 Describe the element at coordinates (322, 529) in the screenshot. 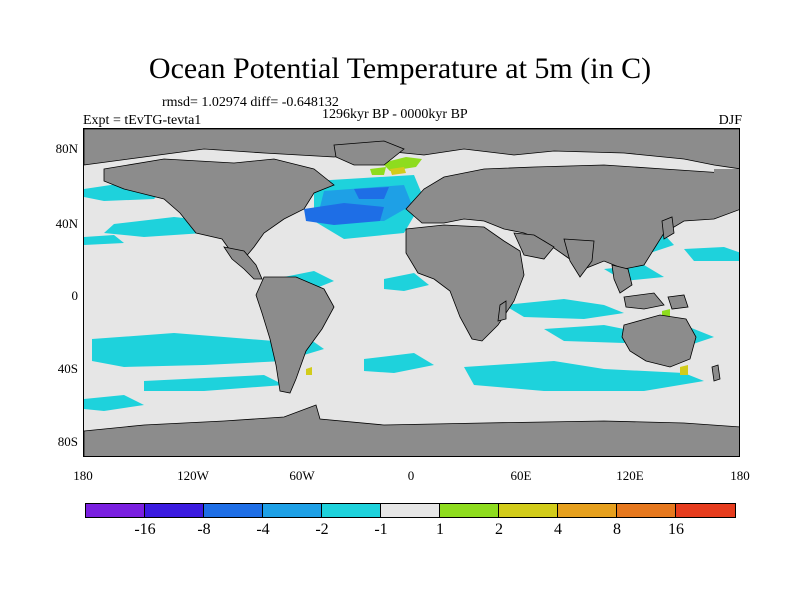

I see `colorbar-label: -2` at that location.